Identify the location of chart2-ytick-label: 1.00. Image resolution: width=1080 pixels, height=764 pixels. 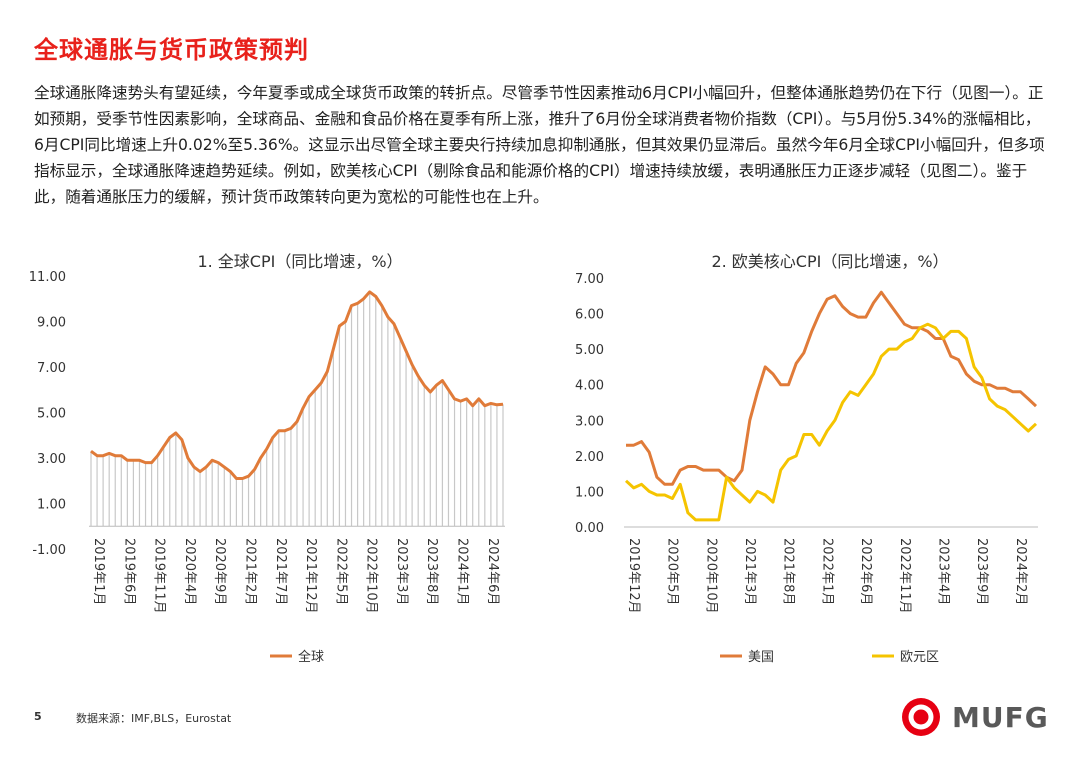
(589, 492).